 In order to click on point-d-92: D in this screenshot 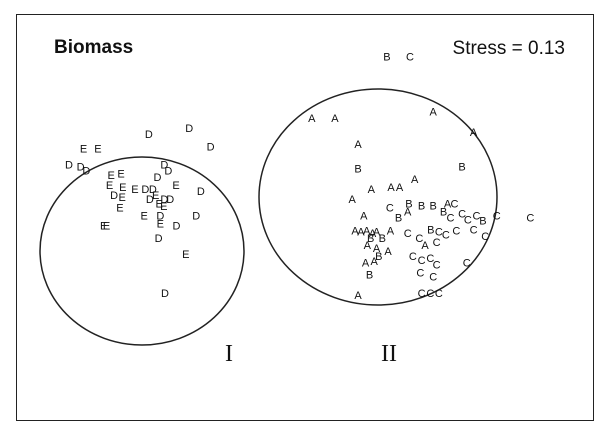, I will do `click(201, 192)`.